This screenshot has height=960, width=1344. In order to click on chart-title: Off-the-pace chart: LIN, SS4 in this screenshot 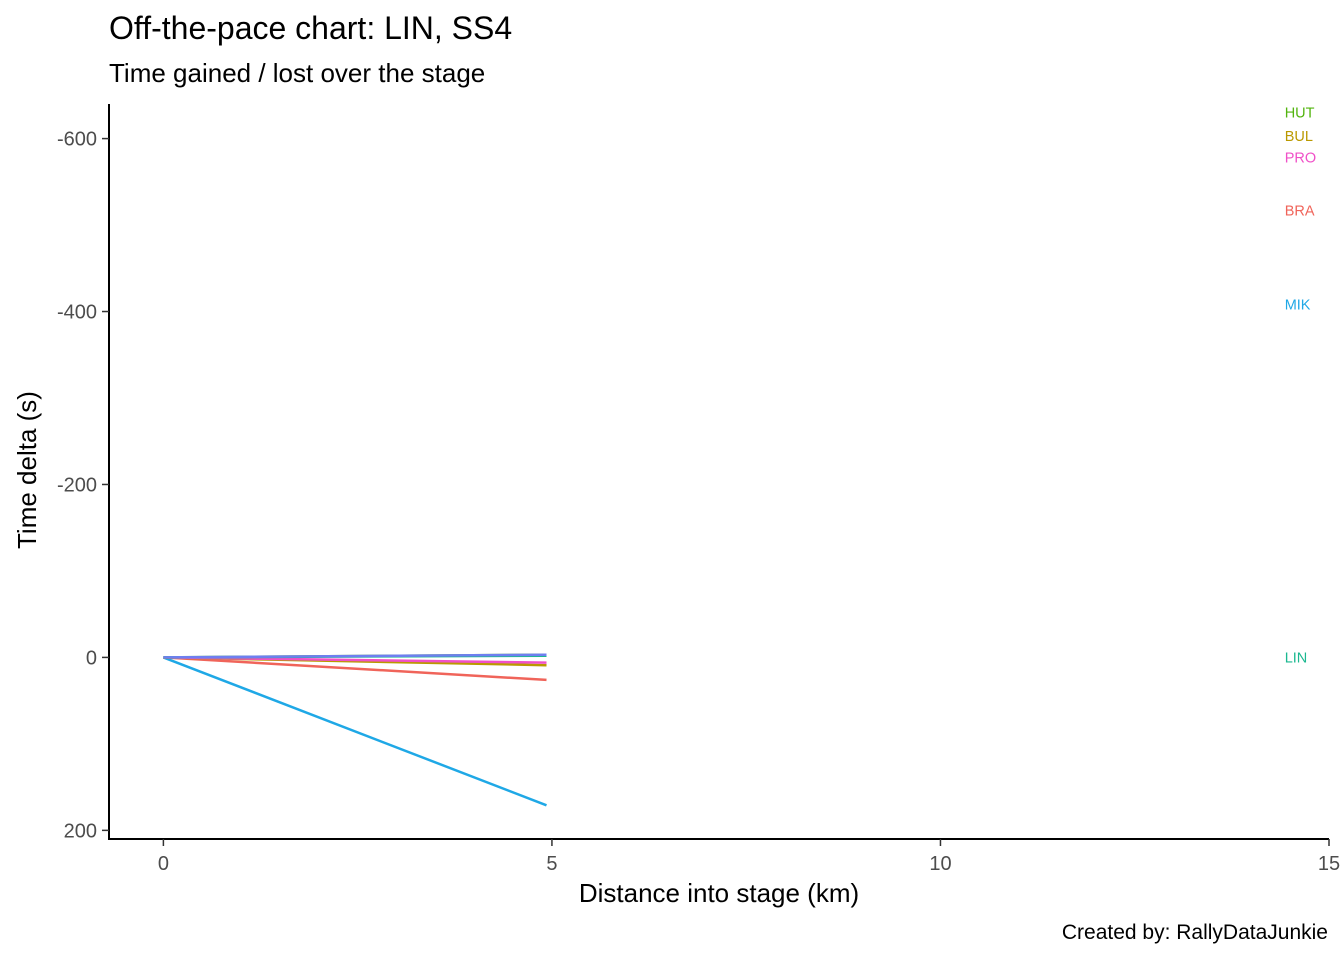, I will do `click(311, 28)`.